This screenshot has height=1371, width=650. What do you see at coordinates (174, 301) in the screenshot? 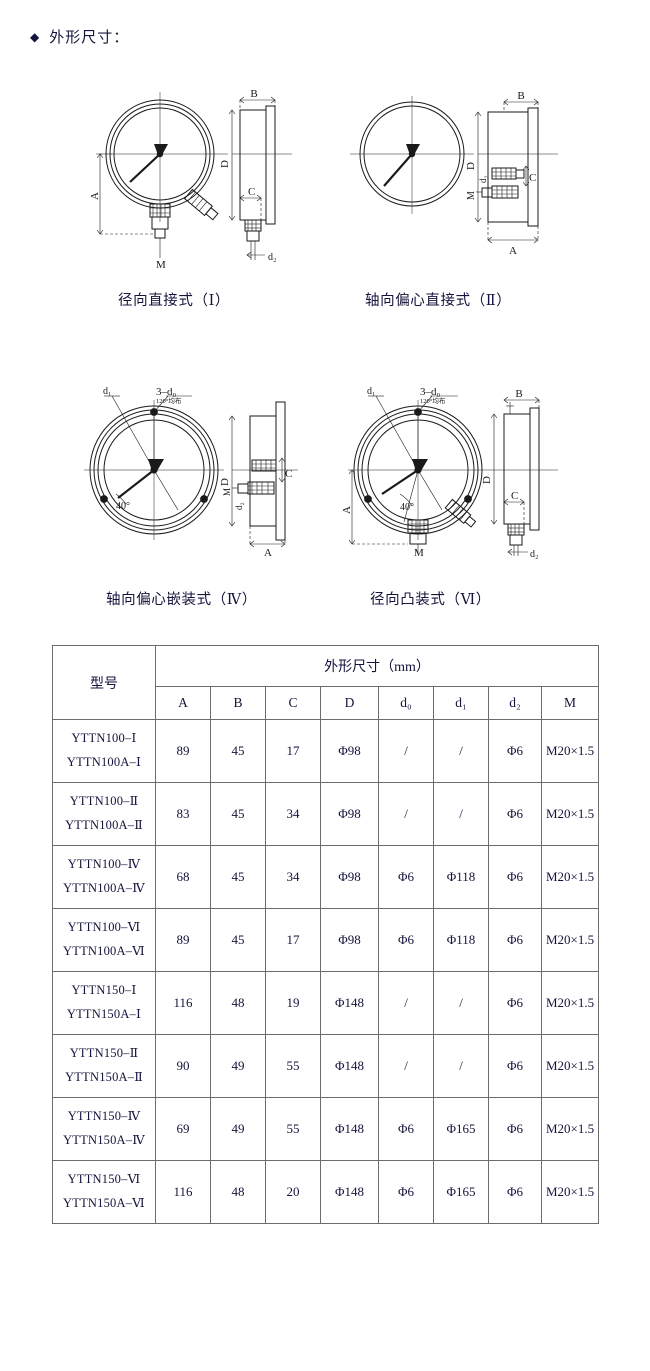
I see `caption-type-1: 径向直接式（Ⅰ）` at bounding box center [174, 301].